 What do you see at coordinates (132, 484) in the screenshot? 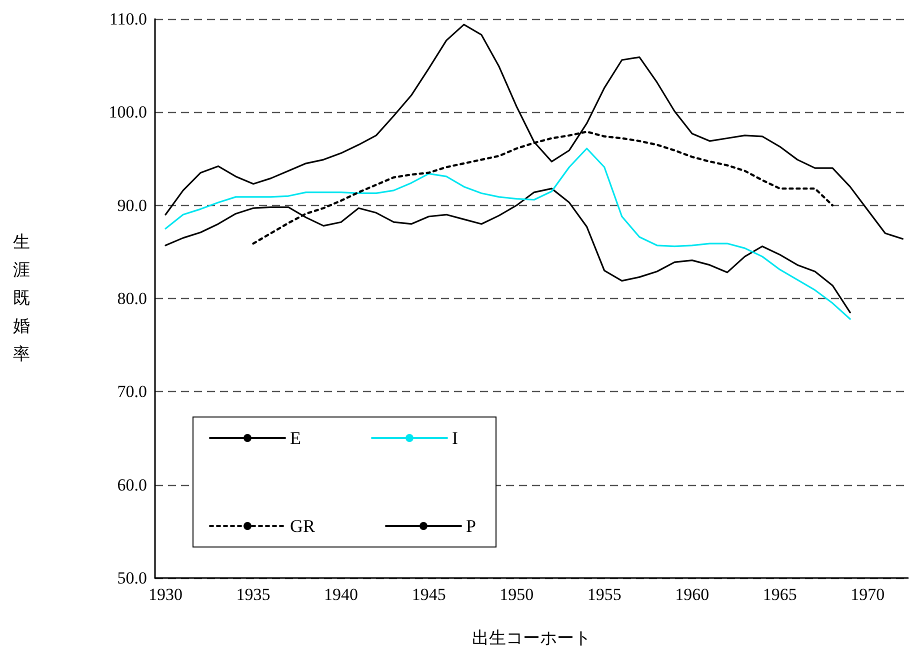
I see `y-tick-label: 60.0` at bounding box center [132, 484].